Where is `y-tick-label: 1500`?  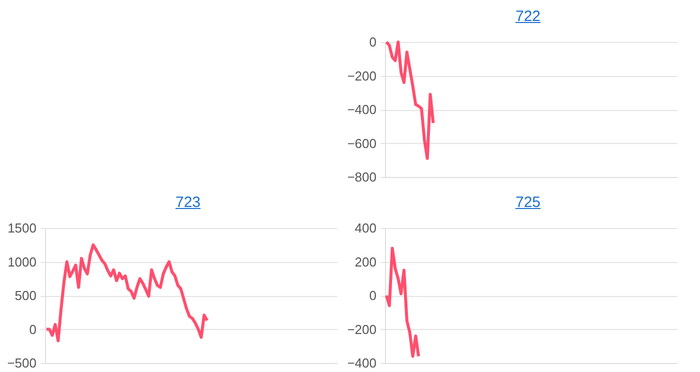
y-tick-label: 1500 is located at coordinates (22, 228).